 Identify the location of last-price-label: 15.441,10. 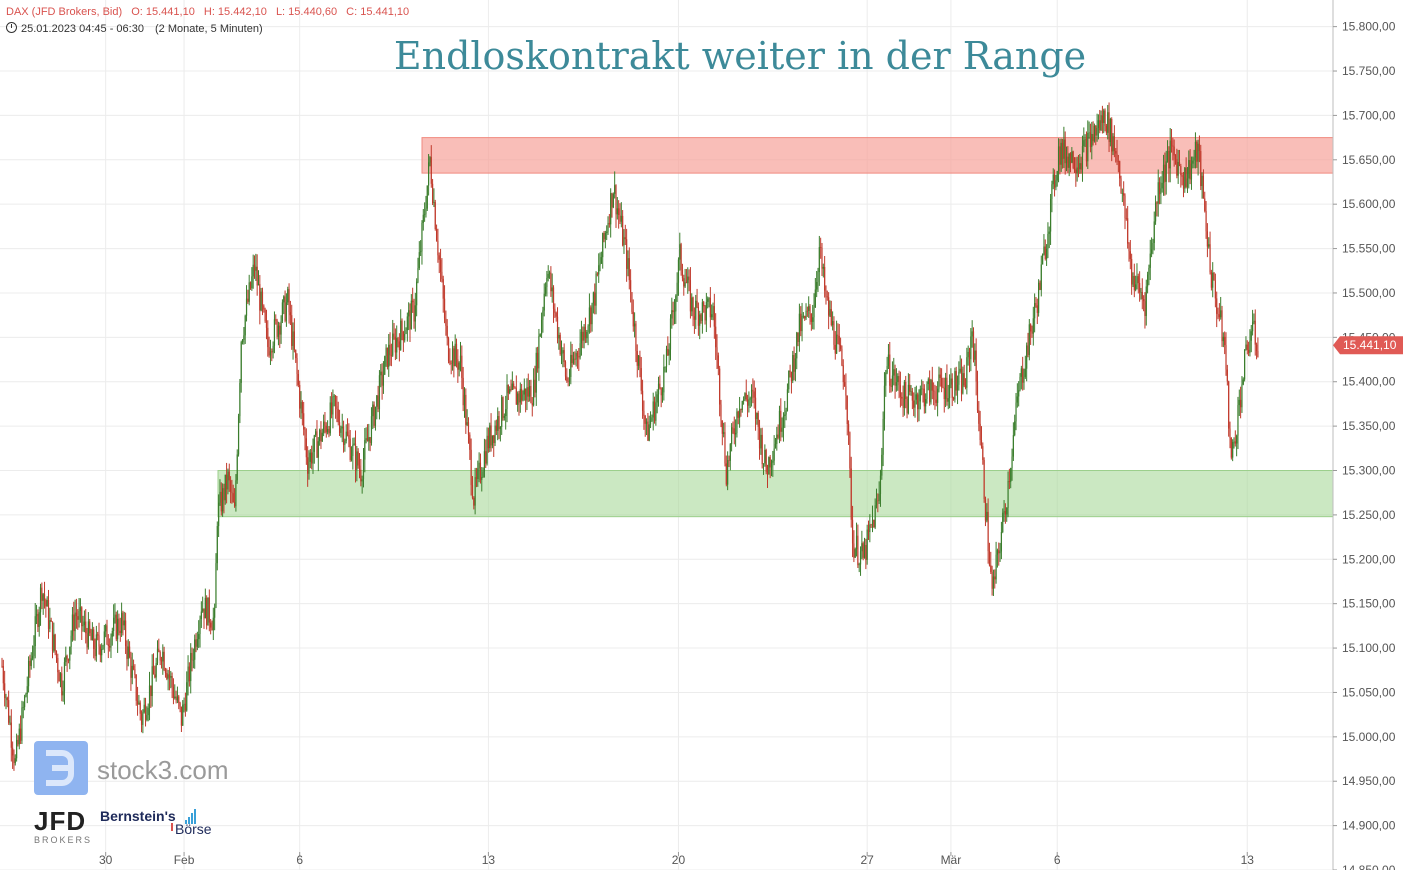
(1370, 345).